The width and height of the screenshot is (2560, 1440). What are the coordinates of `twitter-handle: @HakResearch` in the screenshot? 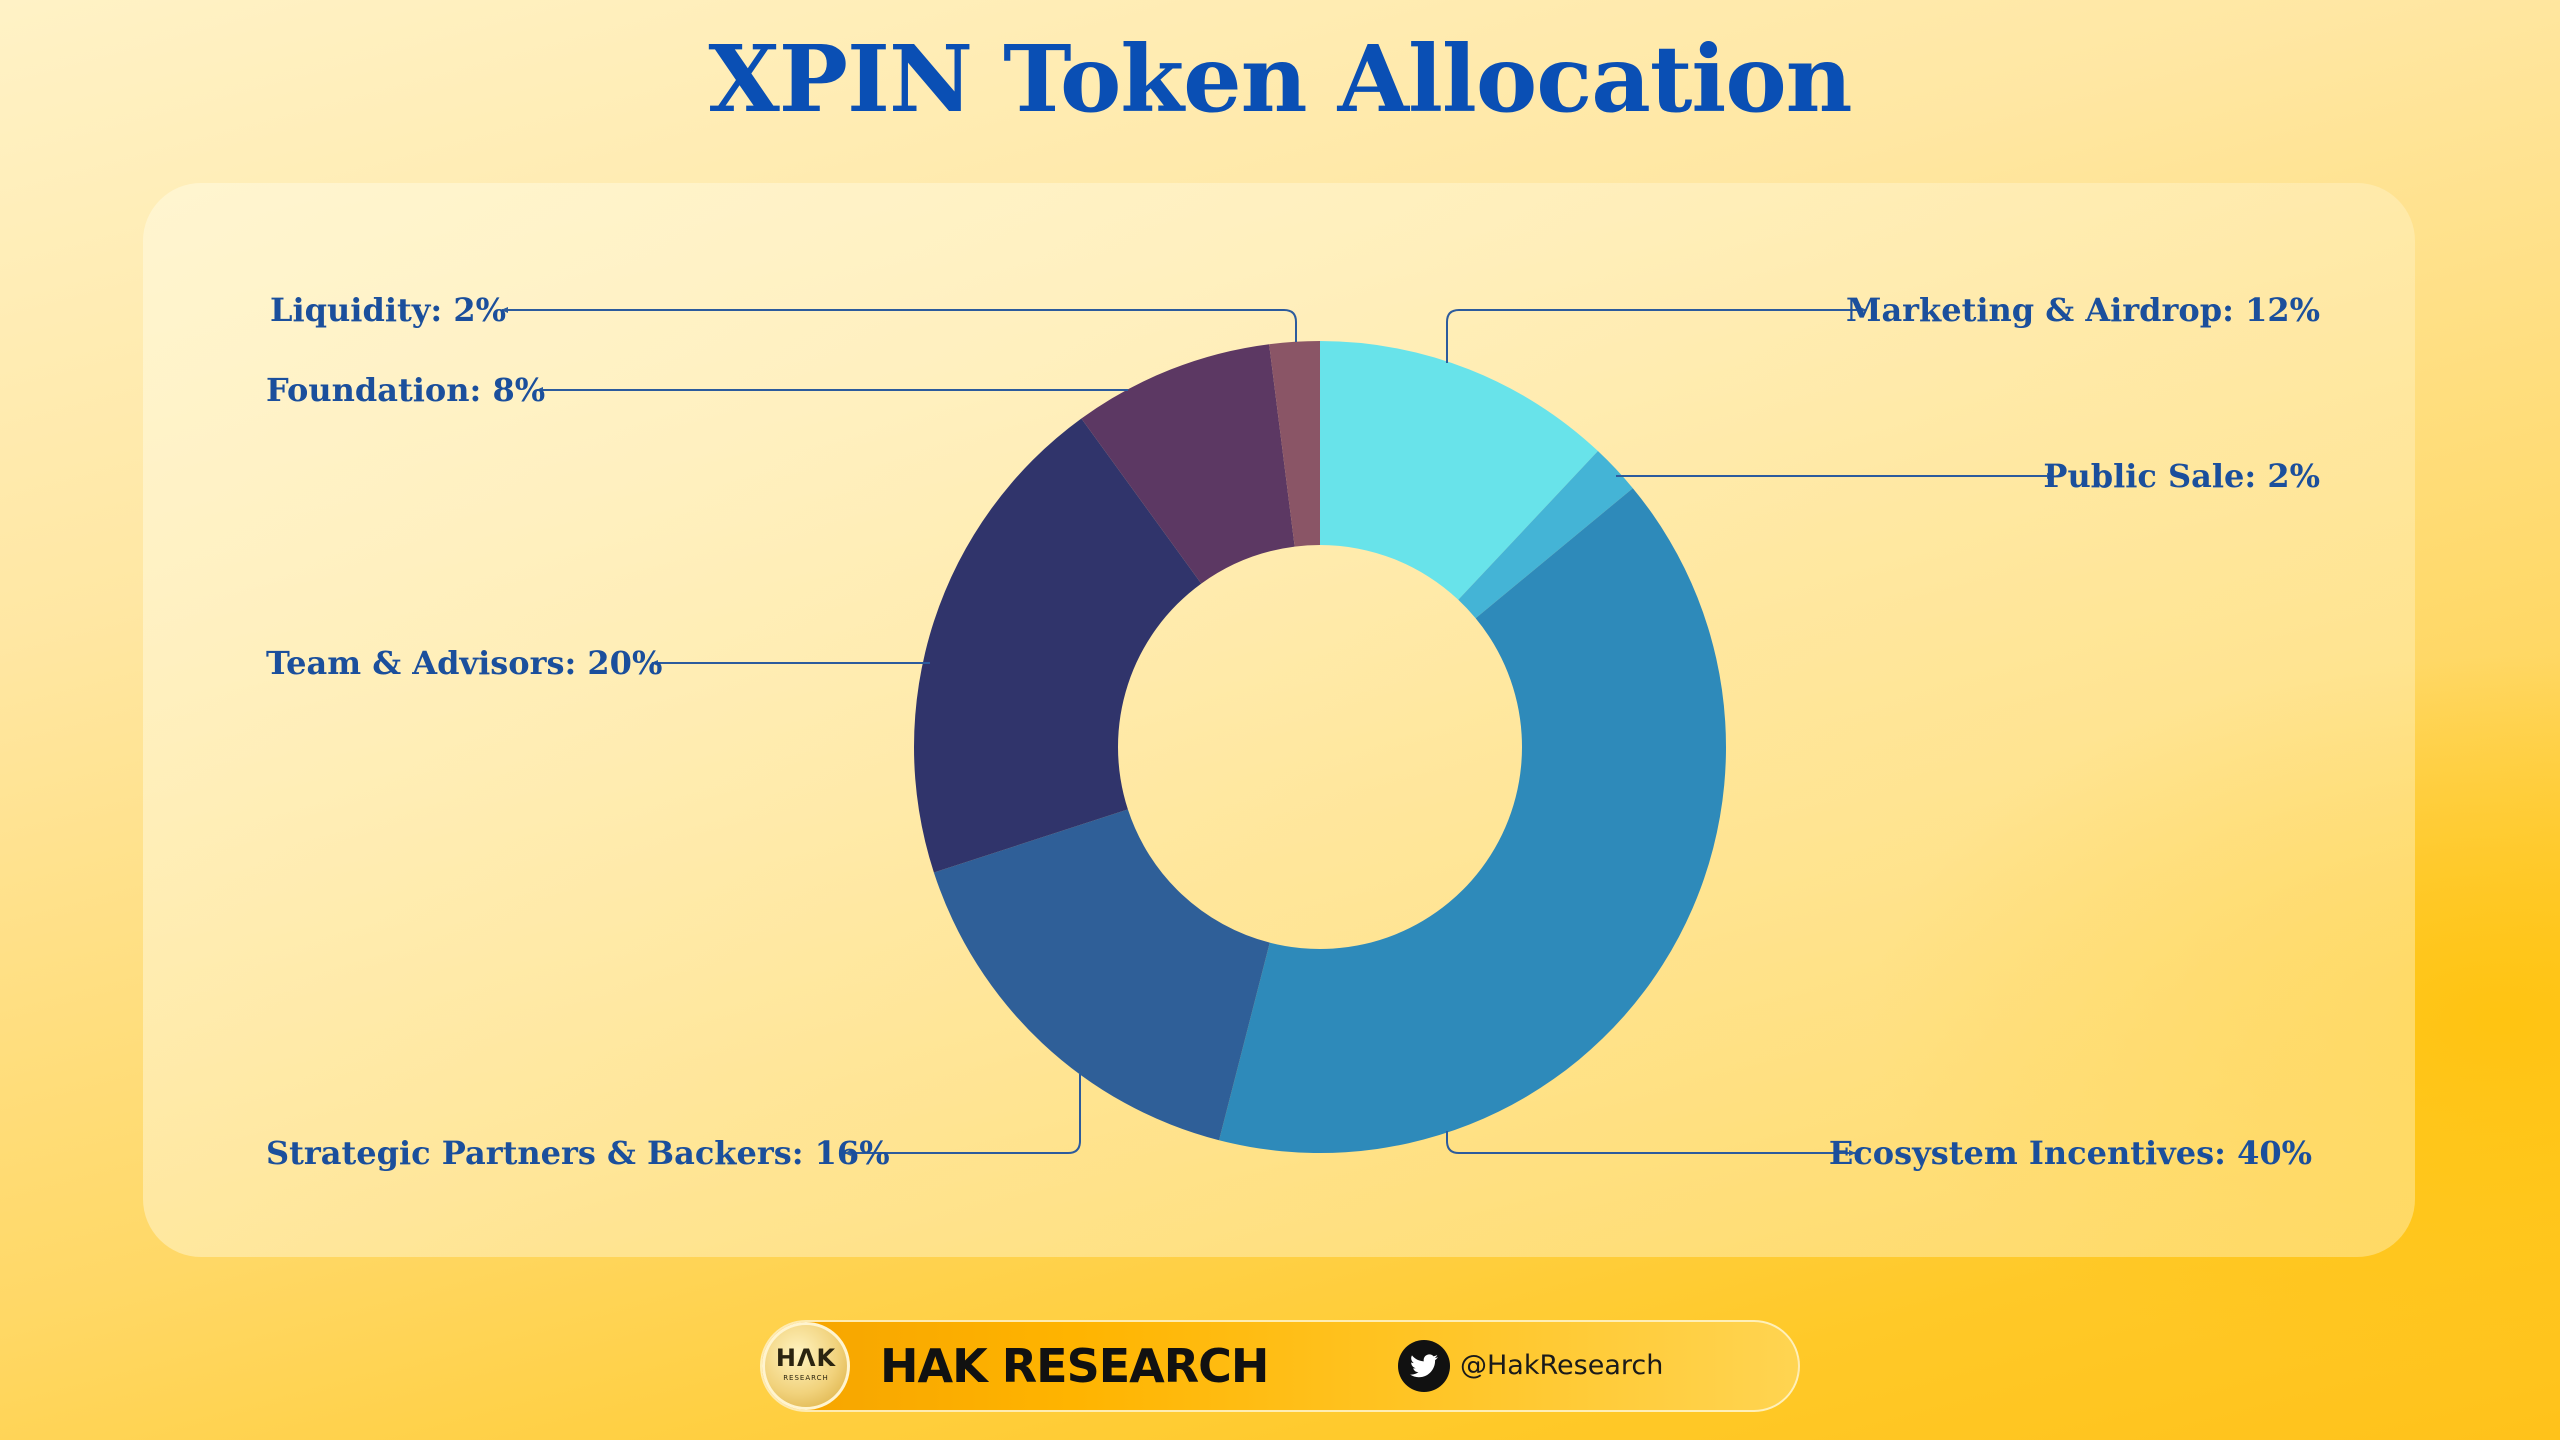 It's located at (1562, 1365).